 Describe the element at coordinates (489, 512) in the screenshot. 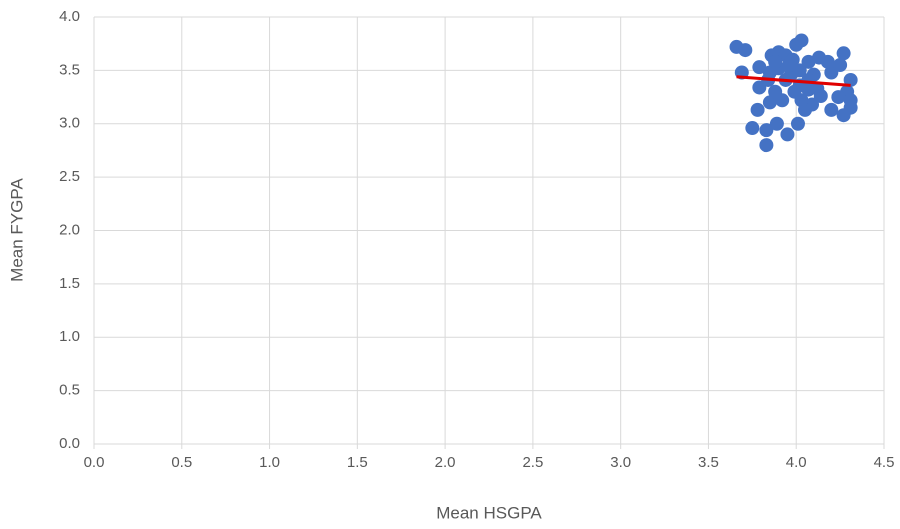

I see `x-axis-title: Mean HSGPA` at that location.